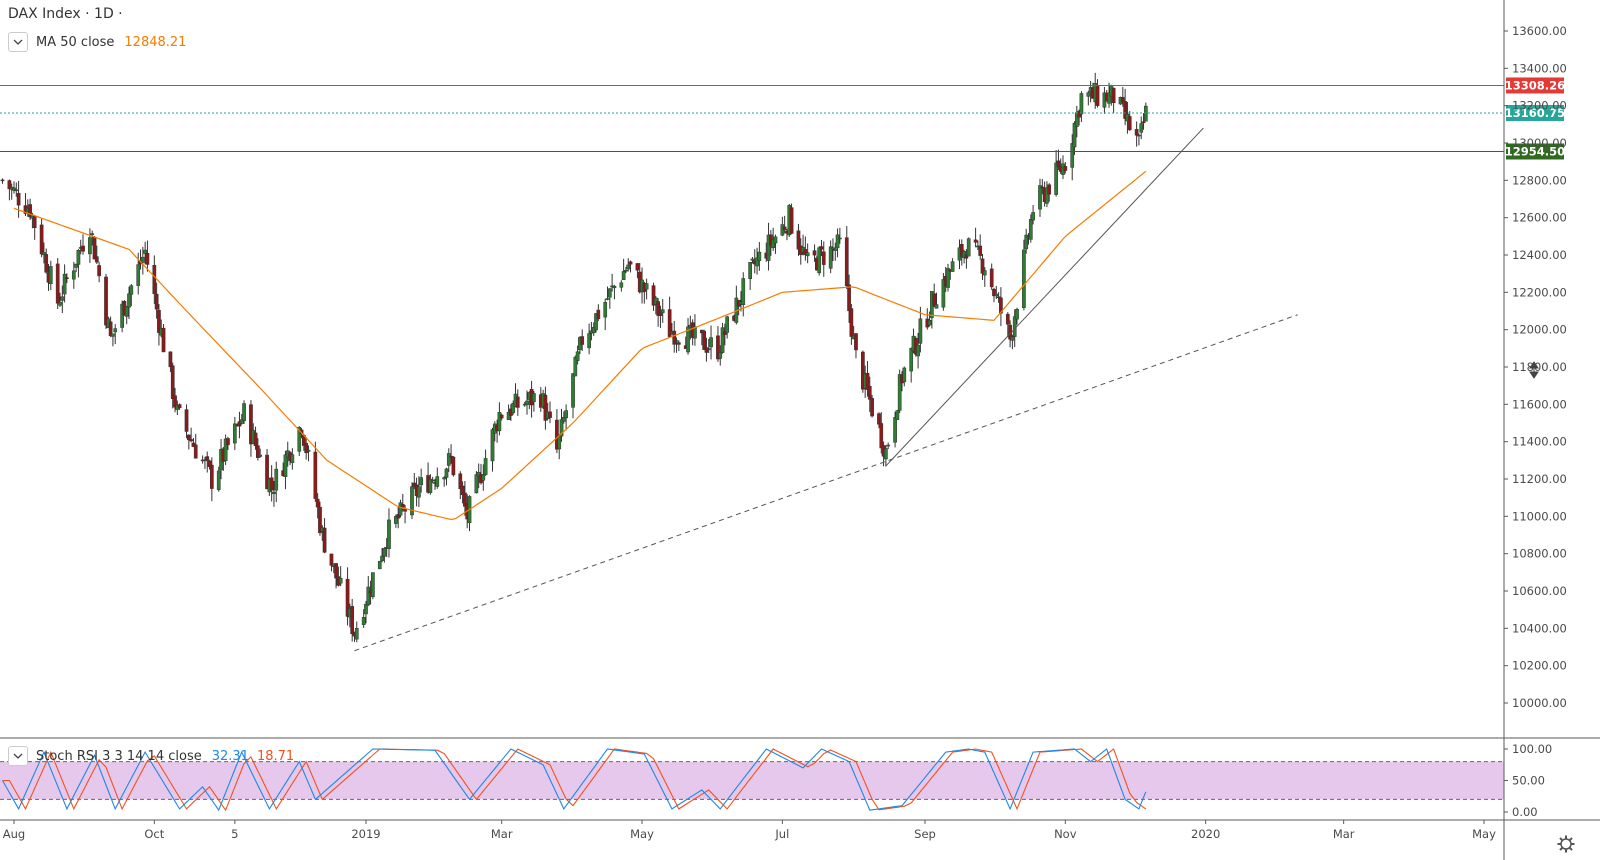  Describe the element at coordinates (1539, 628) in the screenshot. I see `y-tick-label: 10400.00` at that location.